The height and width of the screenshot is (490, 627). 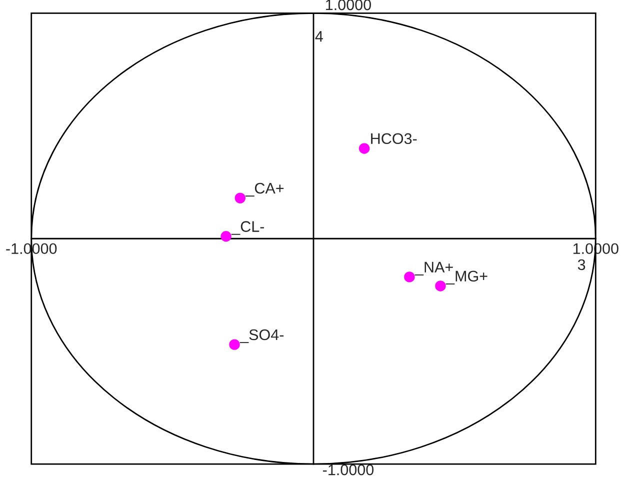 What do you see at coordinates (394, 138) in the screenshot?
I see `annotation: HCO3-` at bounding box center [394, 138].